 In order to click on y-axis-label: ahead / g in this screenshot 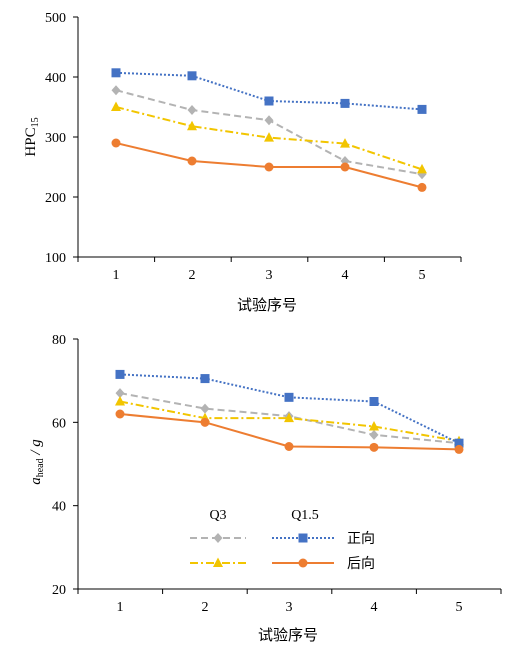, I will do `click(37, 462)`.